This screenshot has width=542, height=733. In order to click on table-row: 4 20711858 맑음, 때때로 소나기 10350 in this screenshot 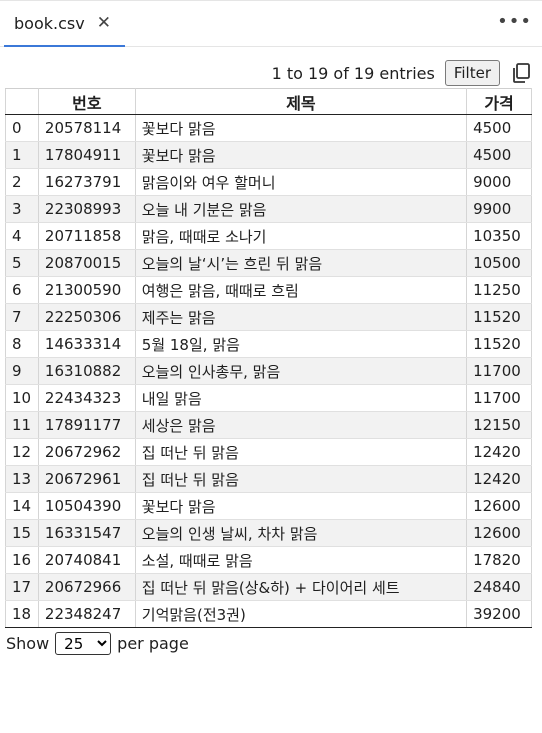, I will do `click(268, 236)`.